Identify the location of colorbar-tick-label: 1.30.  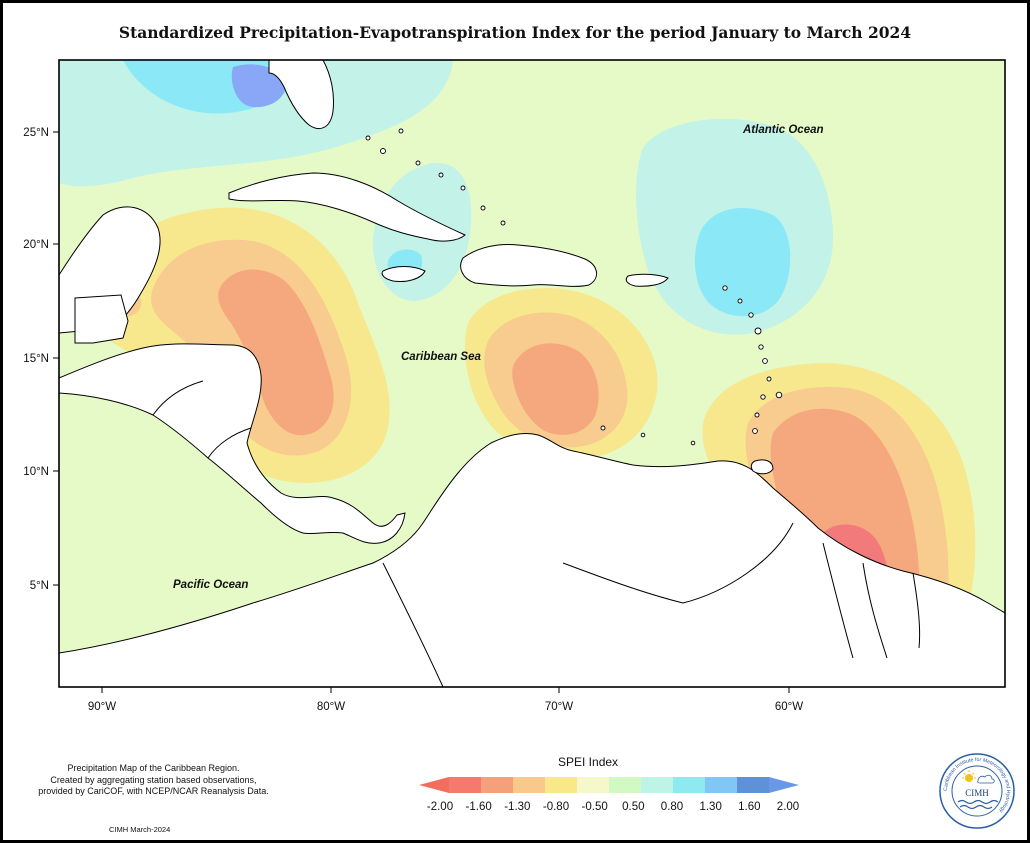
(710, 807).